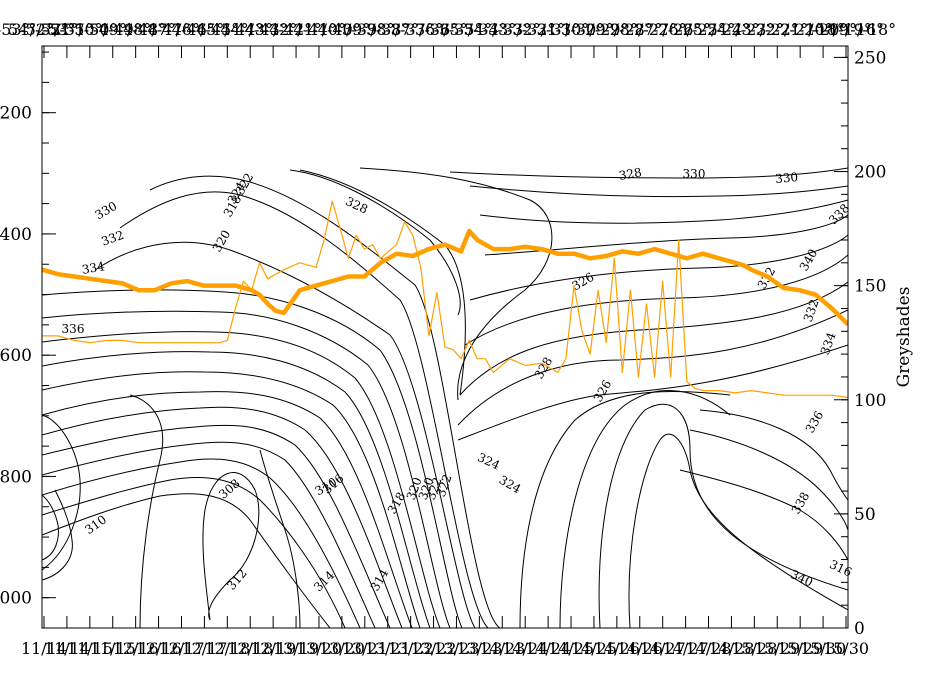  I want to click on x-top-tick-label: -33°/-32°, so click(519, 29).